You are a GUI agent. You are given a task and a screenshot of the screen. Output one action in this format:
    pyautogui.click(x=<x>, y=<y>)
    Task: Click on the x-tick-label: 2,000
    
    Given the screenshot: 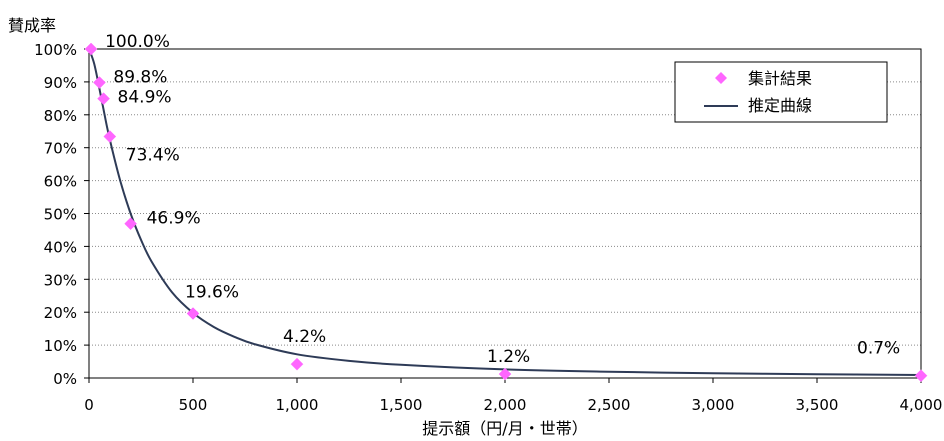 What is the action you would take?
    pyautogui.click(x=505, y=405)
    